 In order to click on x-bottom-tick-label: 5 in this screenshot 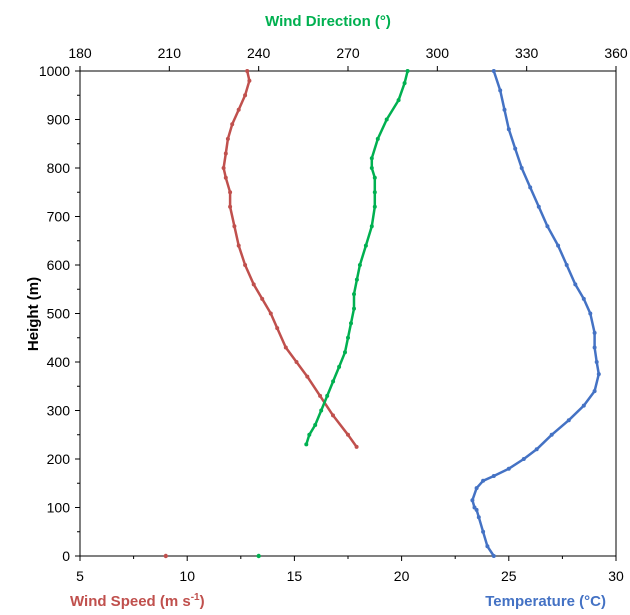, I will do `click(80, 576)`.